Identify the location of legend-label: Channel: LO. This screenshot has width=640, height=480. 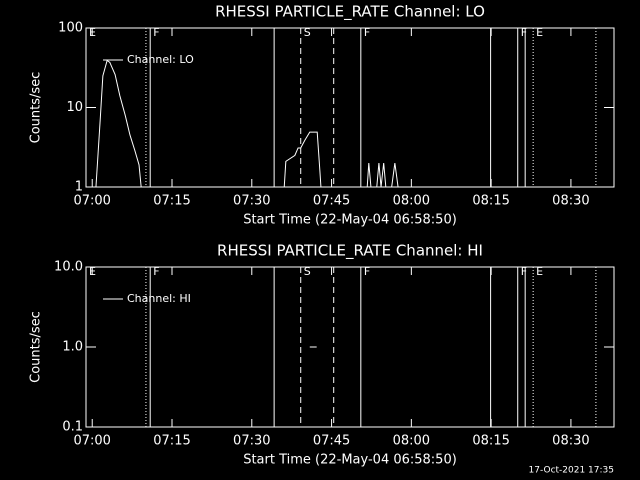
(160, 59).